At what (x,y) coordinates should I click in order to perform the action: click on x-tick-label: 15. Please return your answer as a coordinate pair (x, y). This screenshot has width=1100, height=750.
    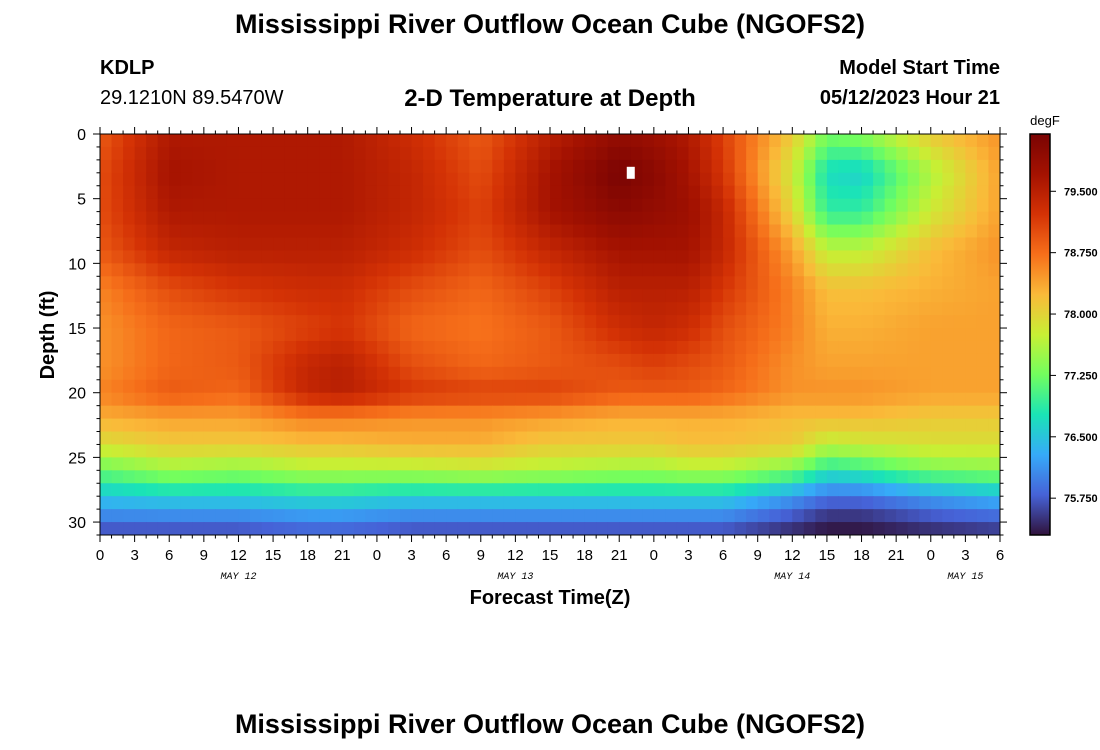
    Looking at the image, I should click on (827, 555).